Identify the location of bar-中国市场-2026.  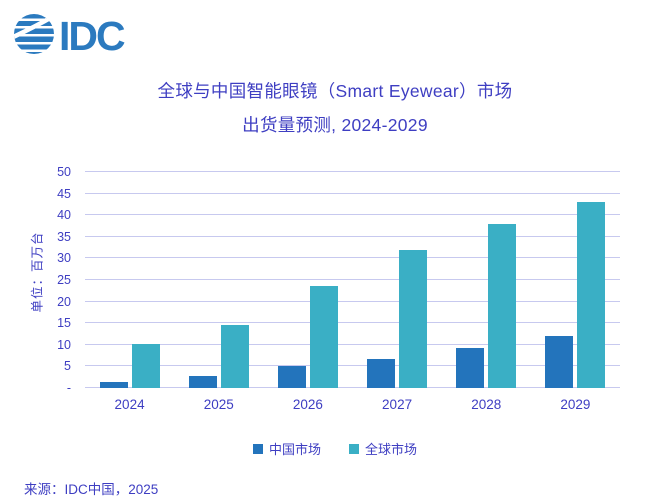
(291, 377).